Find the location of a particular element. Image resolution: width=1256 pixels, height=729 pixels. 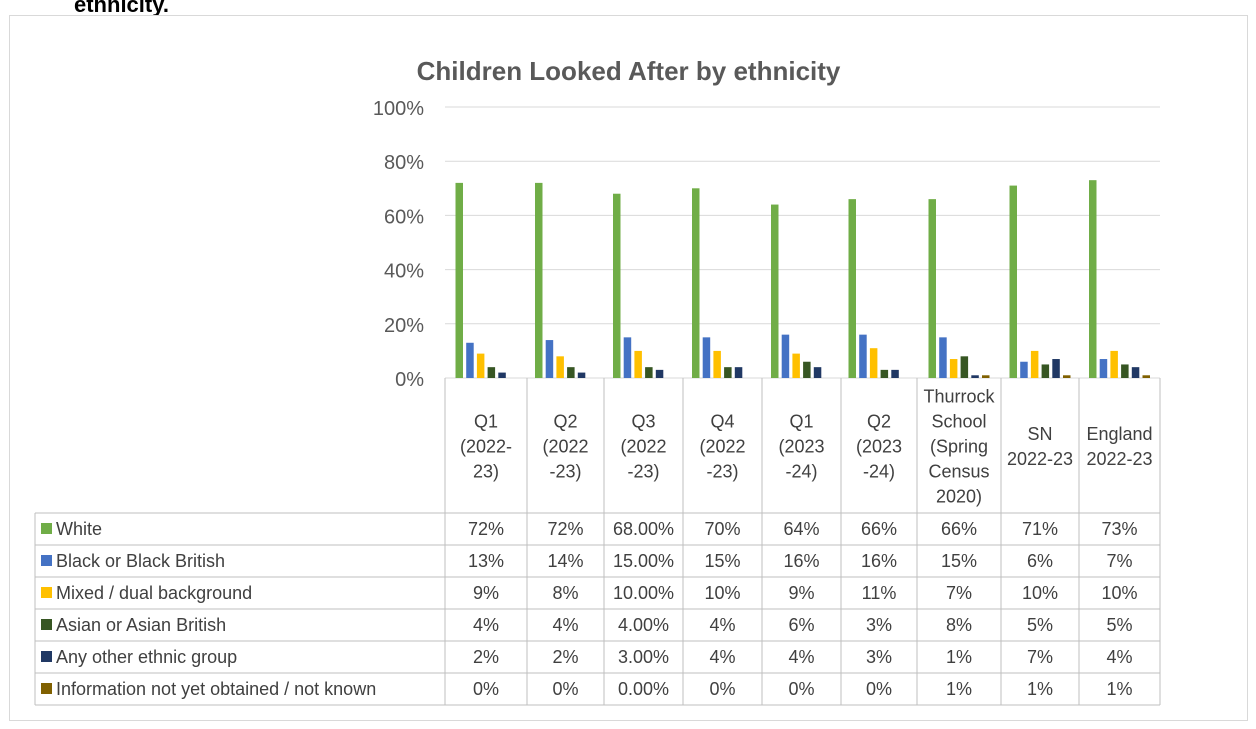

category-label: 2020) is located at coordinates (959, 497).